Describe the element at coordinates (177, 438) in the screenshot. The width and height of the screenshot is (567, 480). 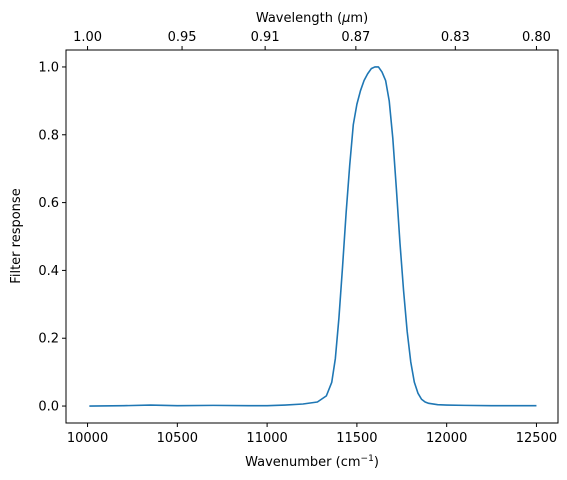
I see `x-tick-label: 10500` at that location.